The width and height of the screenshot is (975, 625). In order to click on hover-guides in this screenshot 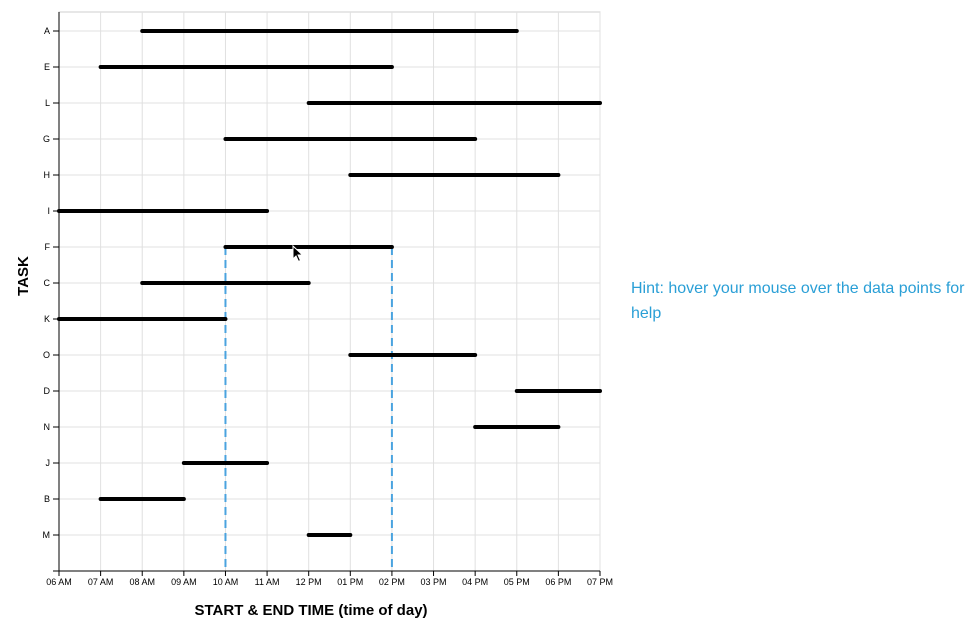, I will do `click(308, 409)`.